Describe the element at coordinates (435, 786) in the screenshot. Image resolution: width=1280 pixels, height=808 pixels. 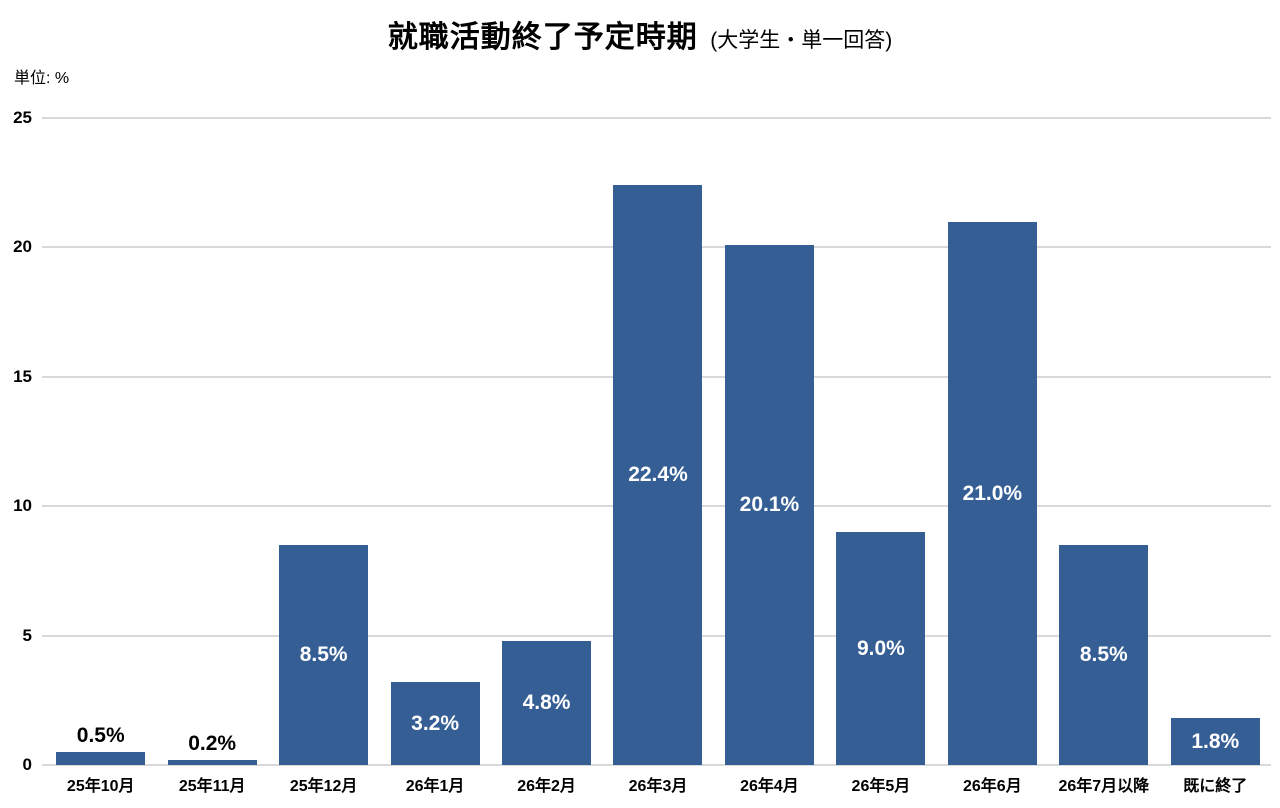
I see `x-axis-category-label: 26年1月` at that location.